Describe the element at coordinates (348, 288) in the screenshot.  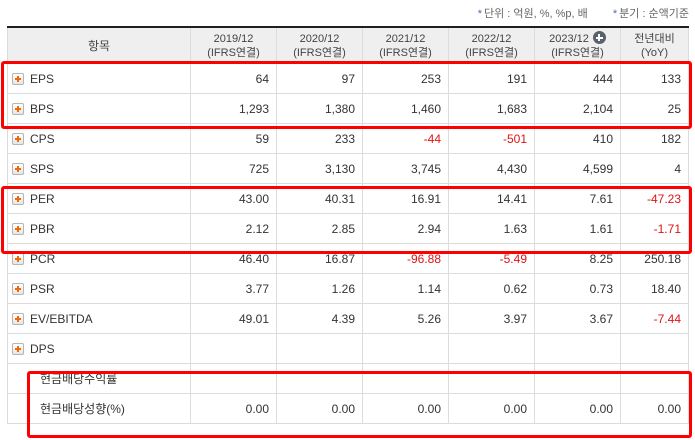
I see `table-row: PSR 3.77 1.26 1.14 0.62 0.73 18.40` at that location.